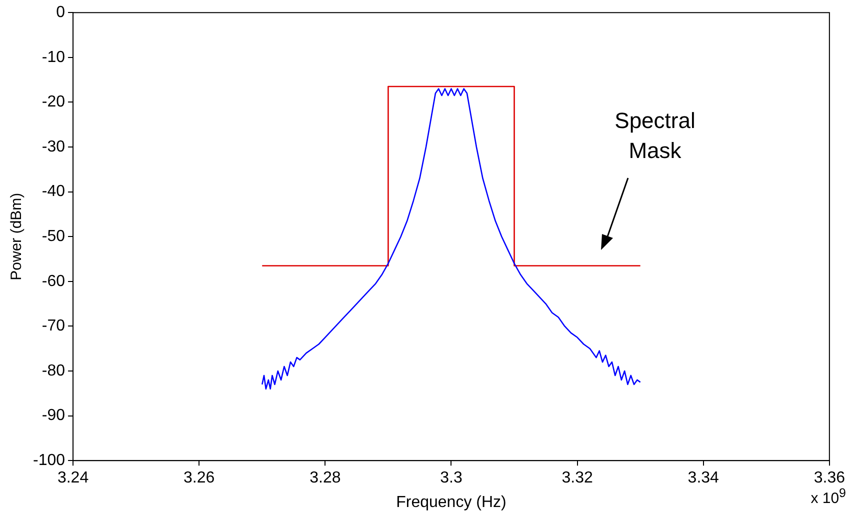 The image size is (848, 514). Describe the element at coordinates (655, 136) in the screenshot. I see `annotation: Spectral Mask` at that location.